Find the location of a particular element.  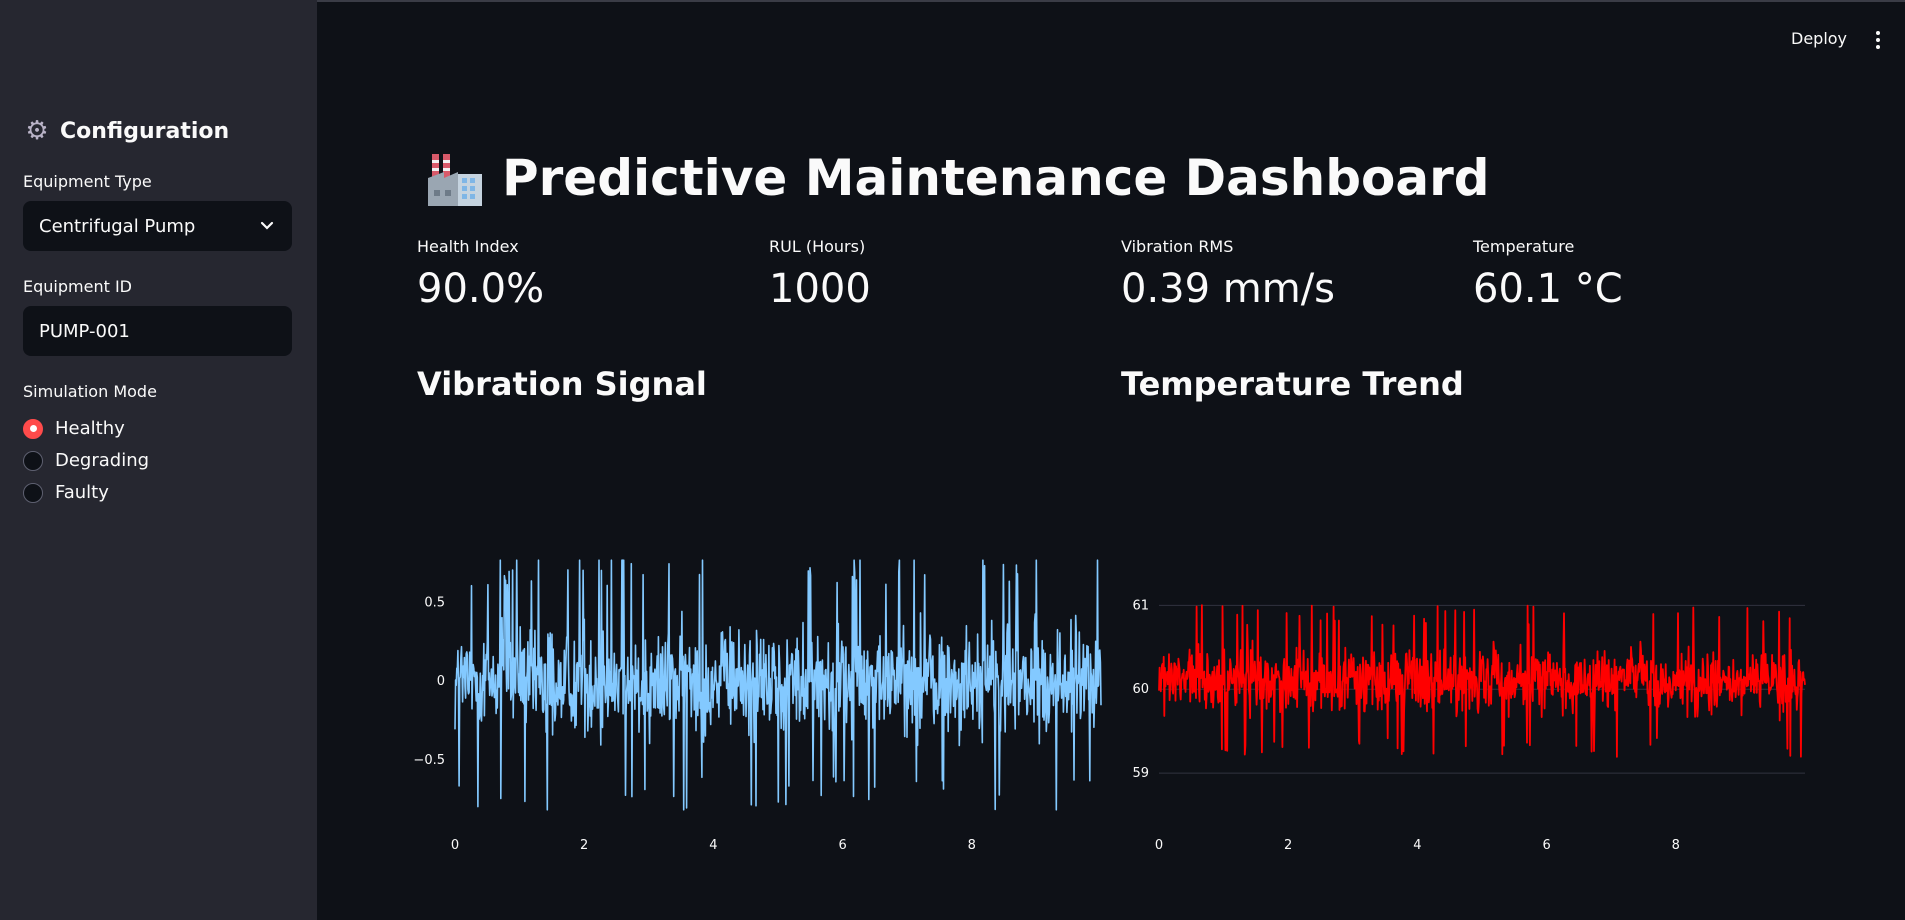

factory-icon is located at coordinates (455, 180).